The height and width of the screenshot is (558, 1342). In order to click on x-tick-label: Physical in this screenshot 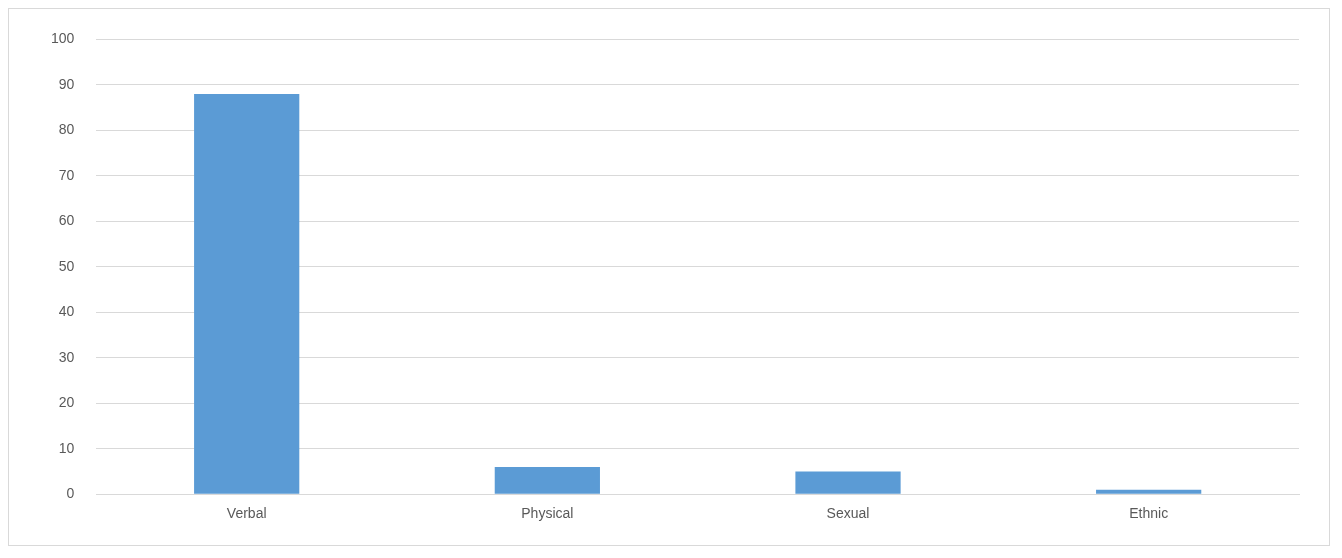, I will do `click(547, 513)`.